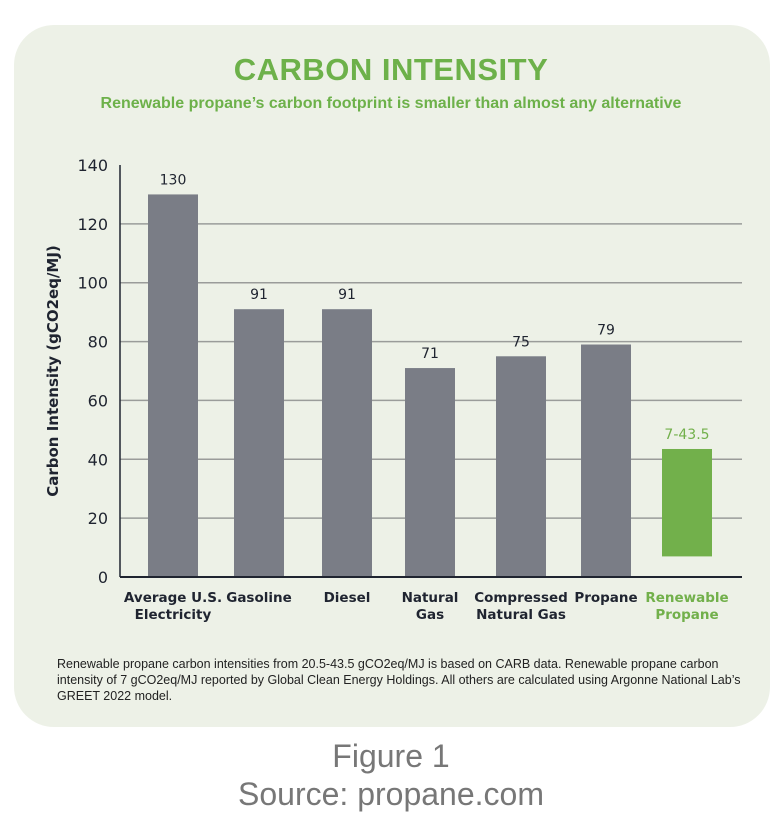  Describe the element at coordinates (98, 400) in the screenshot. I see `y-tick-label: 60` at that location.